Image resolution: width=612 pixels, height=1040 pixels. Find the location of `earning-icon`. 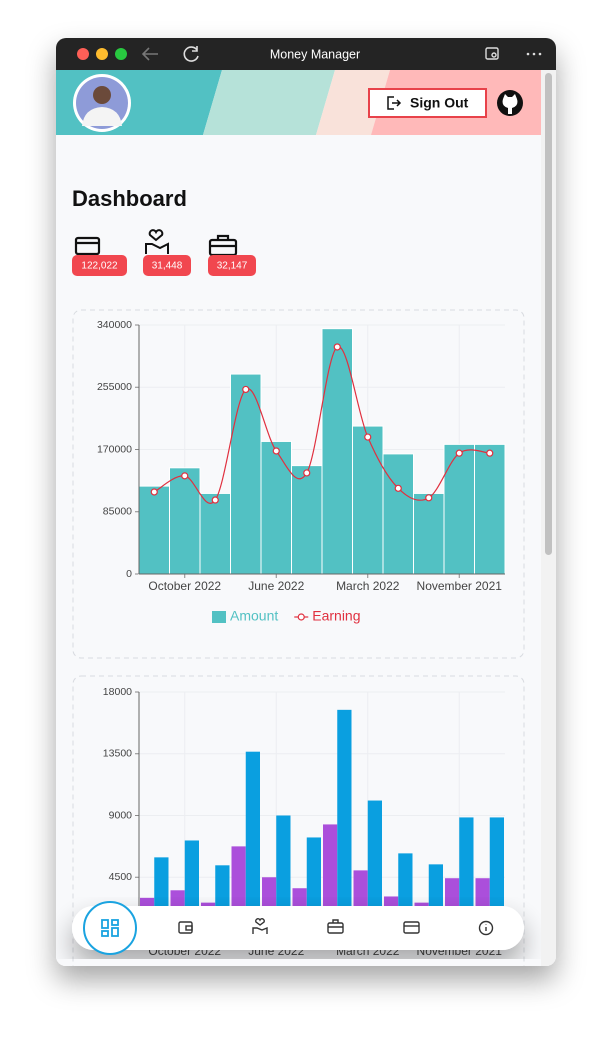

earning-icon is located at coordinates (157, 241).